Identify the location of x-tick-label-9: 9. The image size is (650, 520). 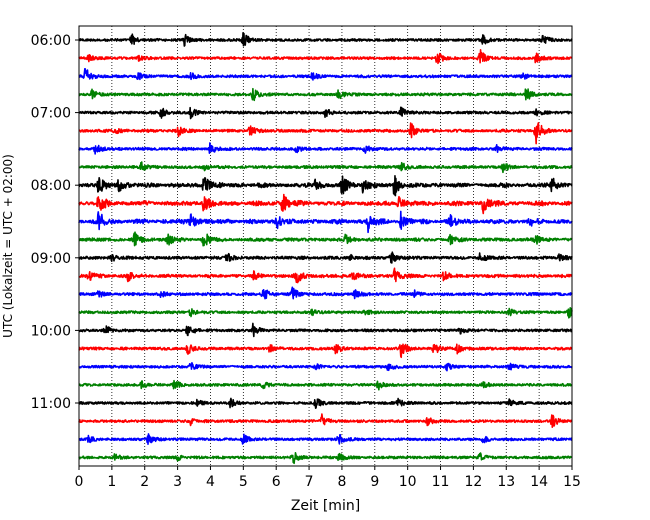
(374, 482).